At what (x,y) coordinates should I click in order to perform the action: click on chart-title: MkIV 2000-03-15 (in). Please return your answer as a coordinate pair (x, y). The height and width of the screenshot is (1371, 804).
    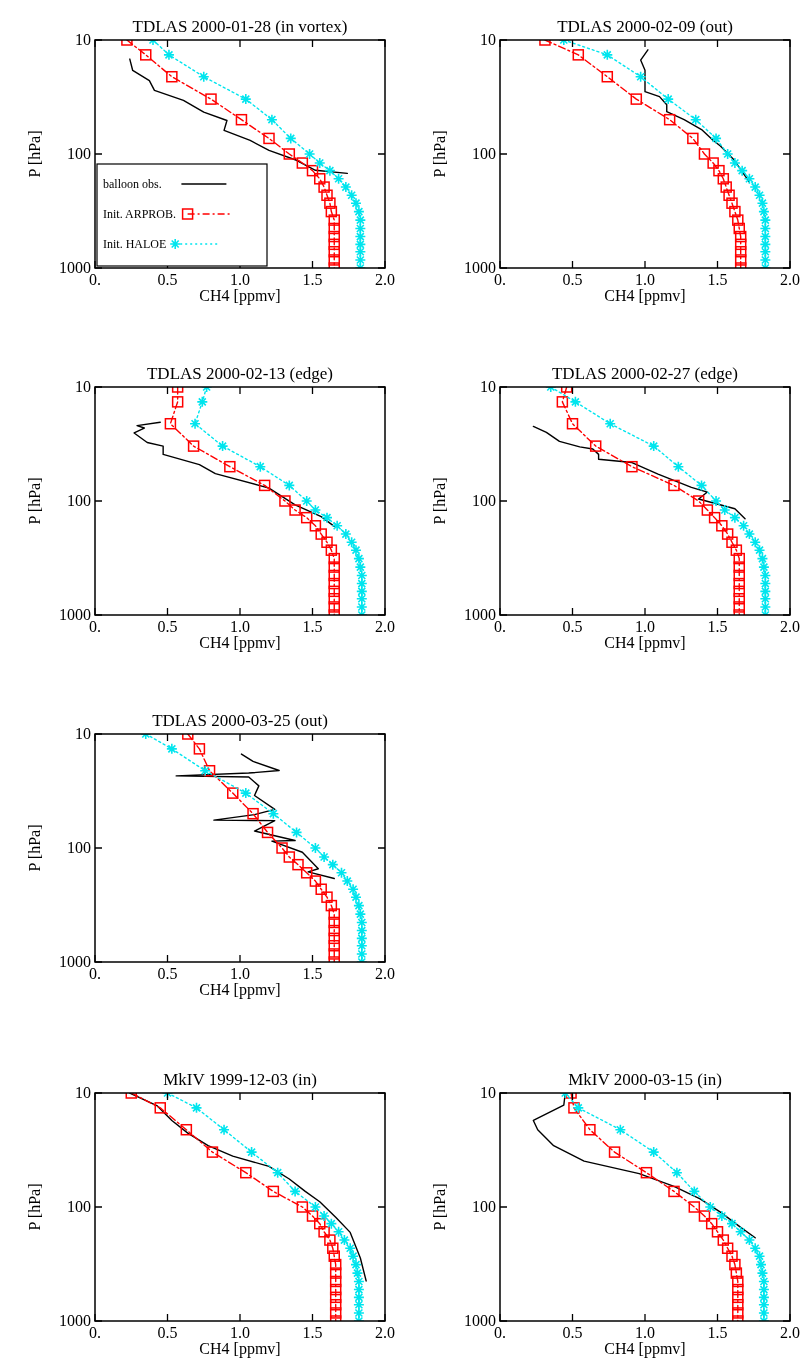
    Looking at the image, I should click on (645, 1079).